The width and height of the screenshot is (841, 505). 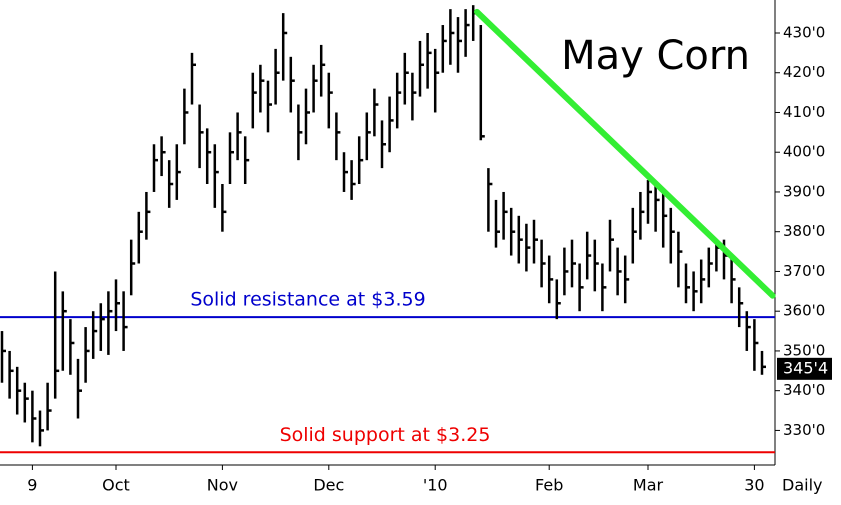 I want to click on x-tick-label: Mar, so click(x=648, y=485).